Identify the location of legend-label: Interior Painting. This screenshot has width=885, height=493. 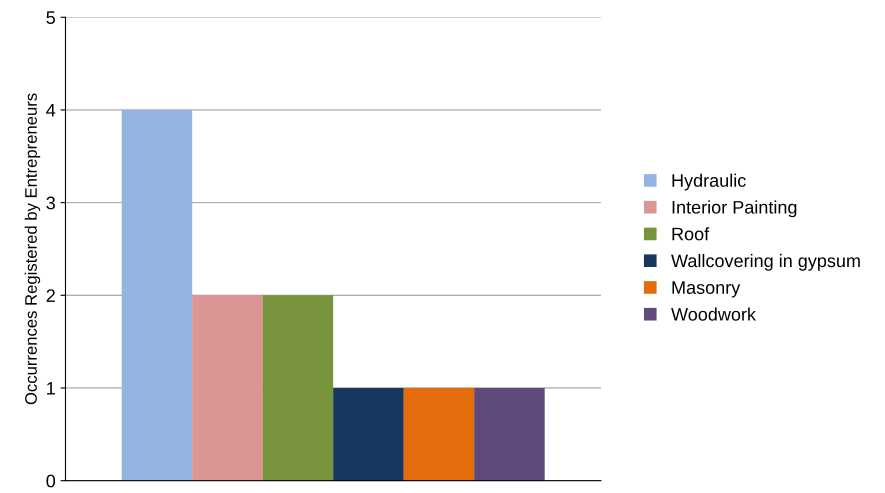
(734, 209).